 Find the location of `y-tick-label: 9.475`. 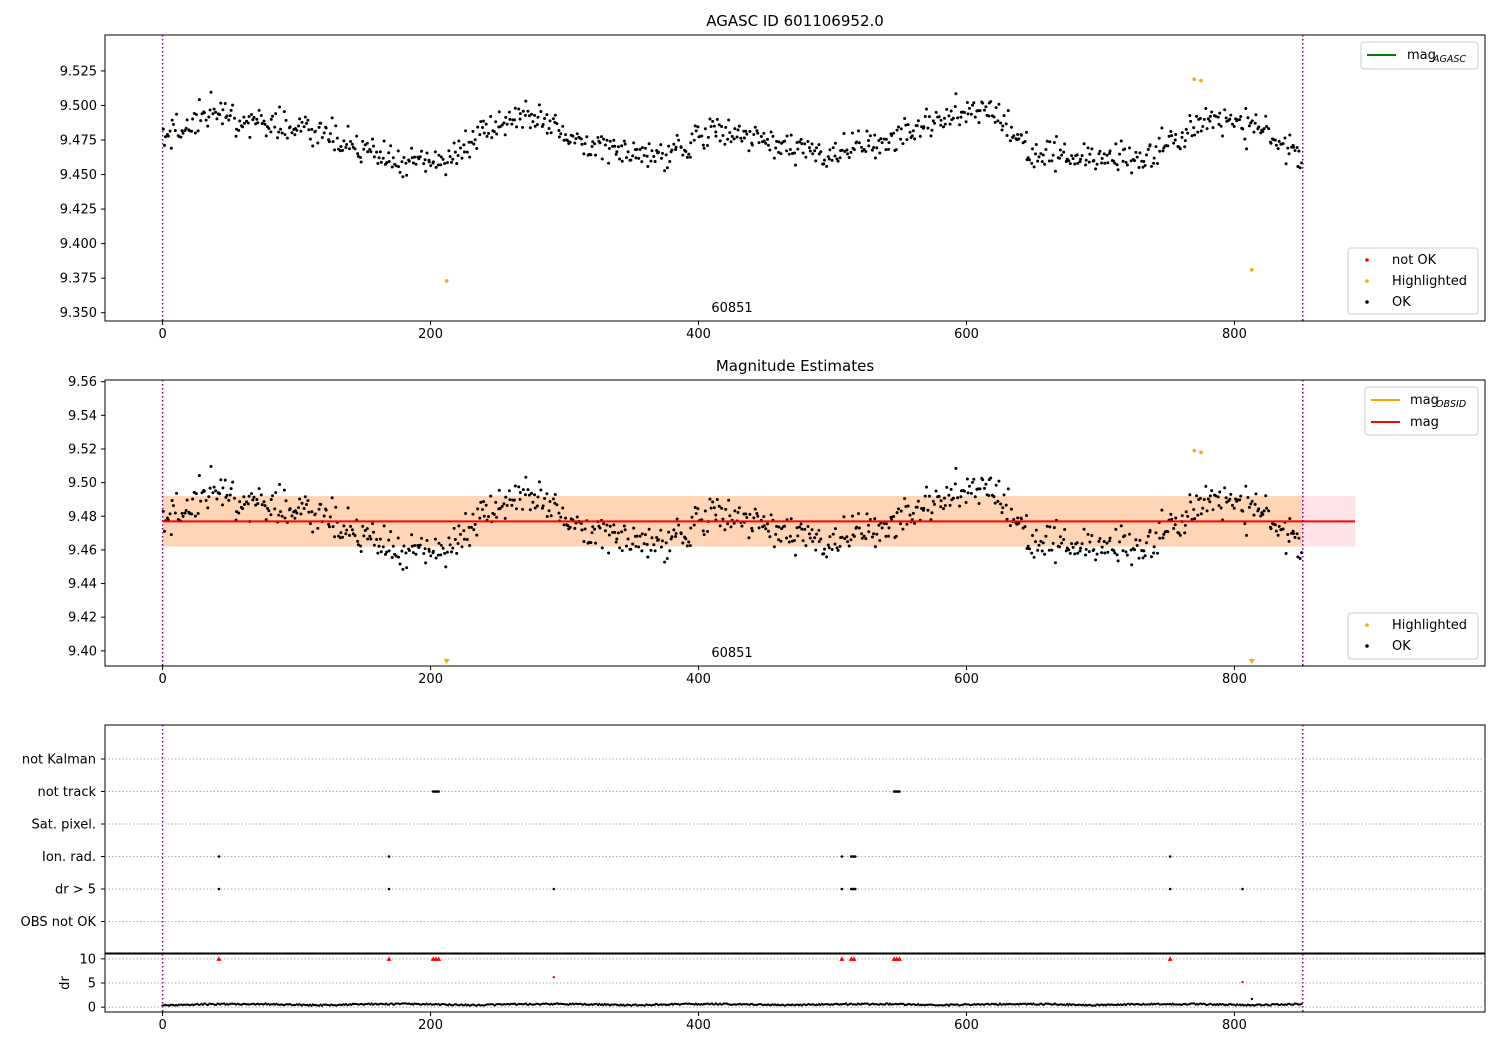

y-tick-label: 9.475 is located at coordinates (78, 141).